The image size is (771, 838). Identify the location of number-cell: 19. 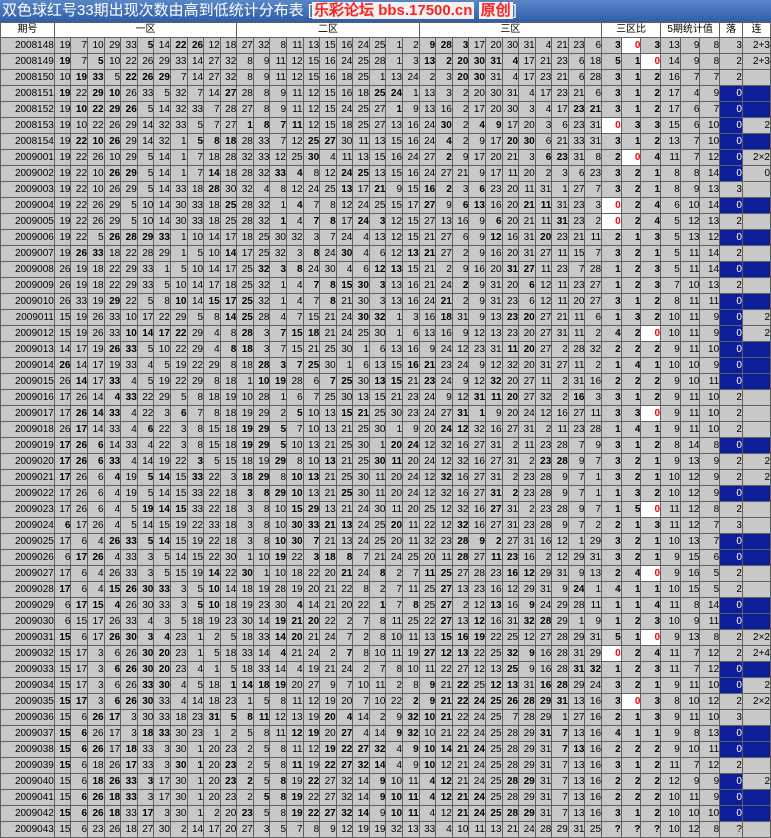
(311, 765).